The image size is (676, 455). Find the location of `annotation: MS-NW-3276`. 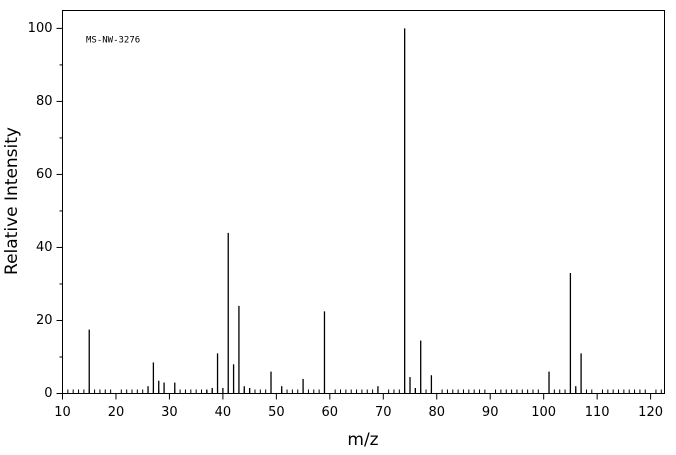

annotation: MS-NW-3276 is located at coordinates (113, 41).